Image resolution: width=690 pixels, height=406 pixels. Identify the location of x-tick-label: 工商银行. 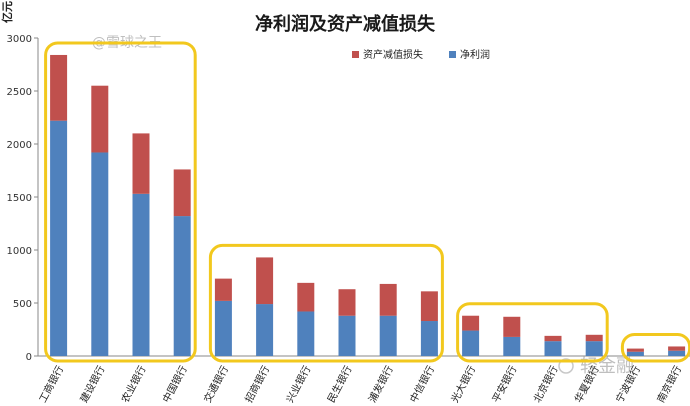
(51, 383).